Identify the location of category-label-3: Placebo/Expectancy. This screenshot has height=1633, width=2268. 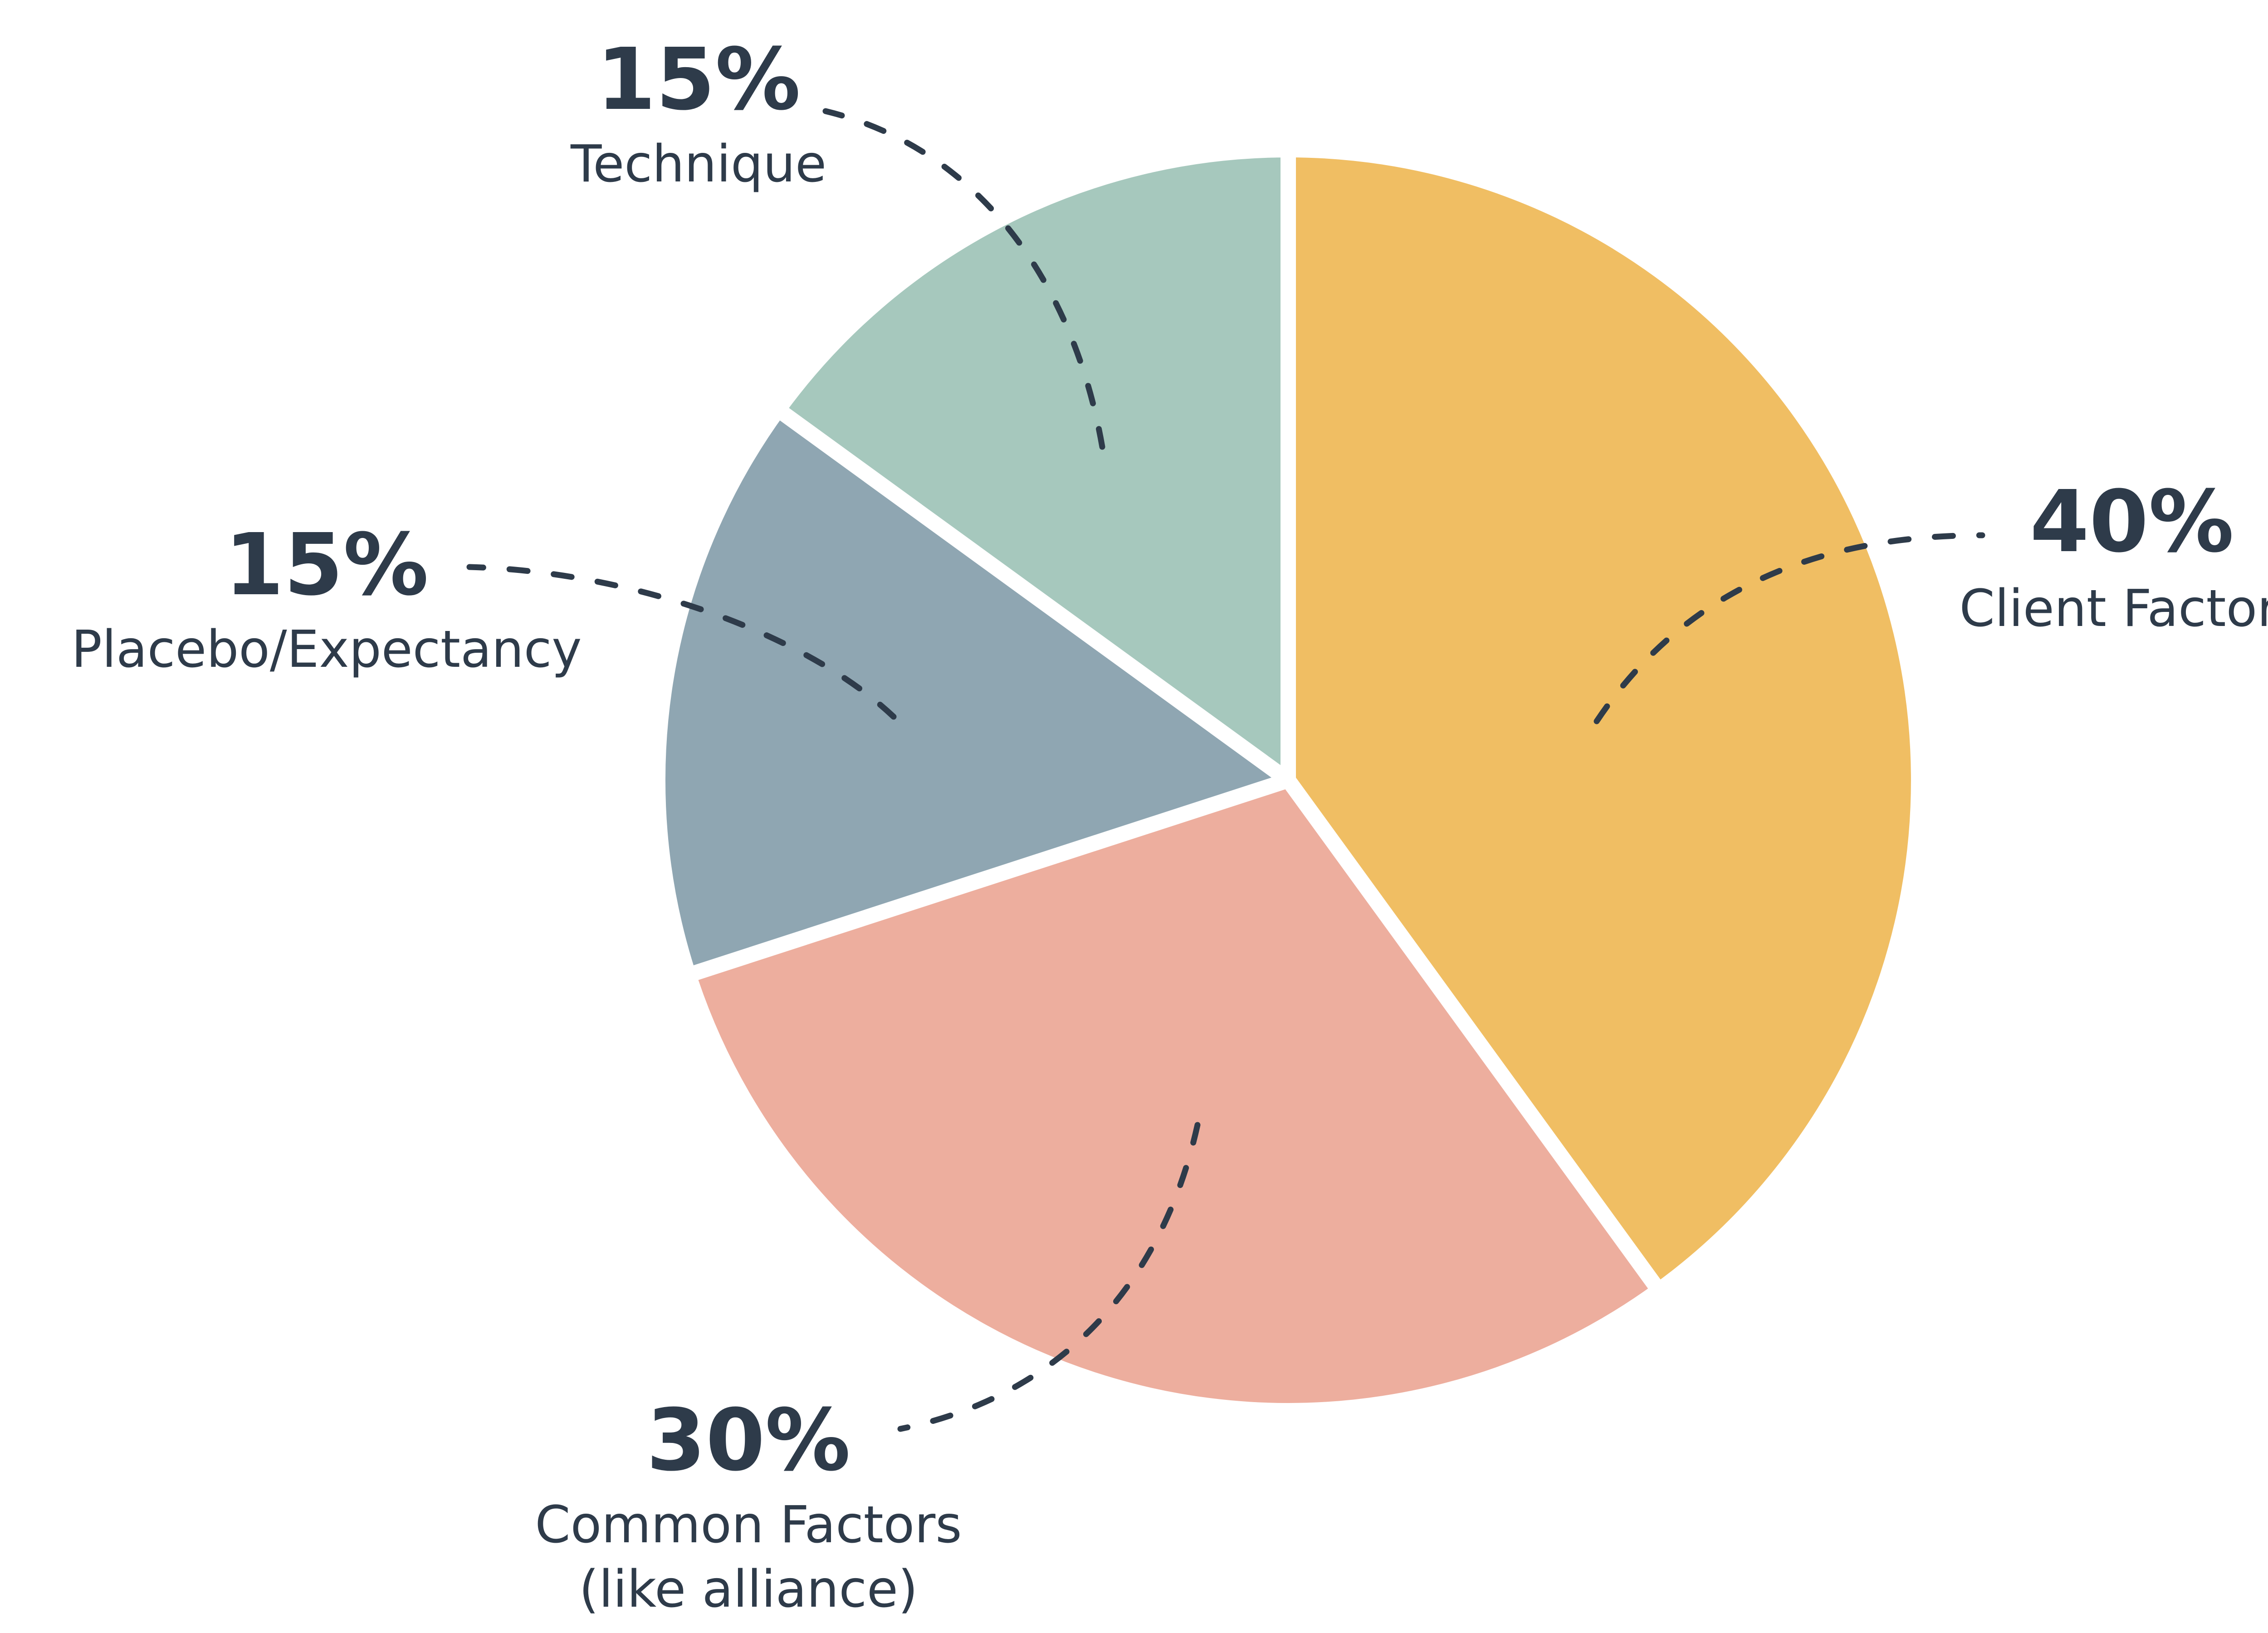
(326, 649).